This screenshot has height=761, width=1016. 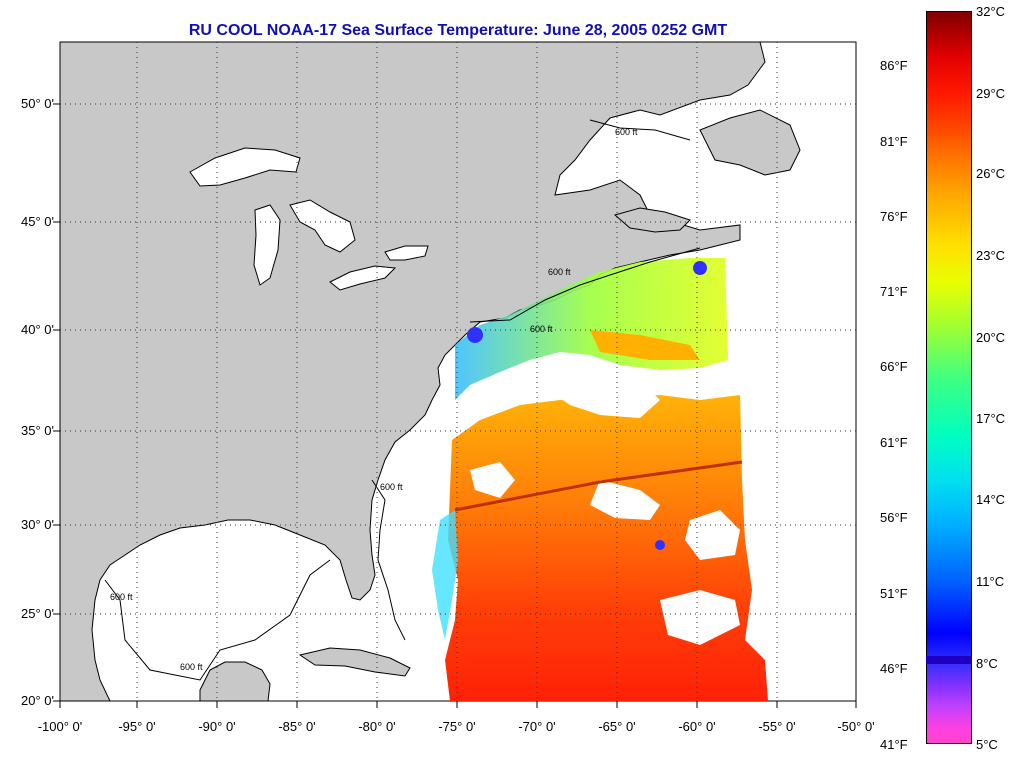 I want to click on colorbar-fahrenheit-label: 66°F, so click(x=894, y=366).